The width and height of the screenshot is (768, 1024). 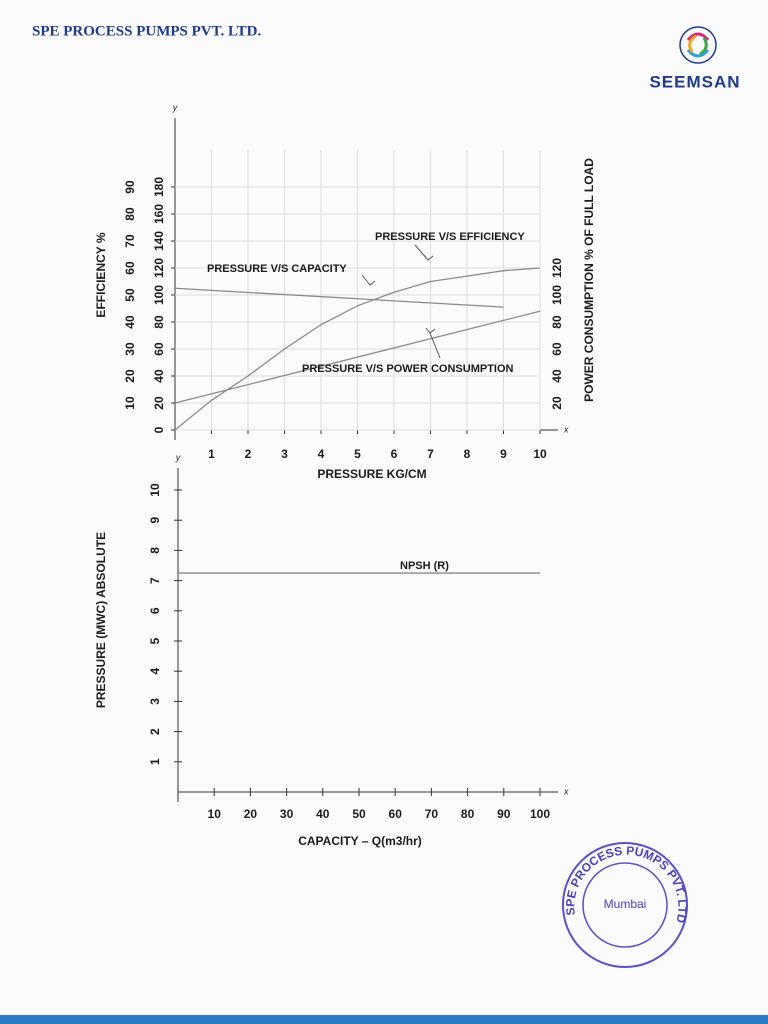 What do you see at coordinates (130, 322) in the screenshot?
I see `y-tick-label: 40` at bounding box center [130, 322].